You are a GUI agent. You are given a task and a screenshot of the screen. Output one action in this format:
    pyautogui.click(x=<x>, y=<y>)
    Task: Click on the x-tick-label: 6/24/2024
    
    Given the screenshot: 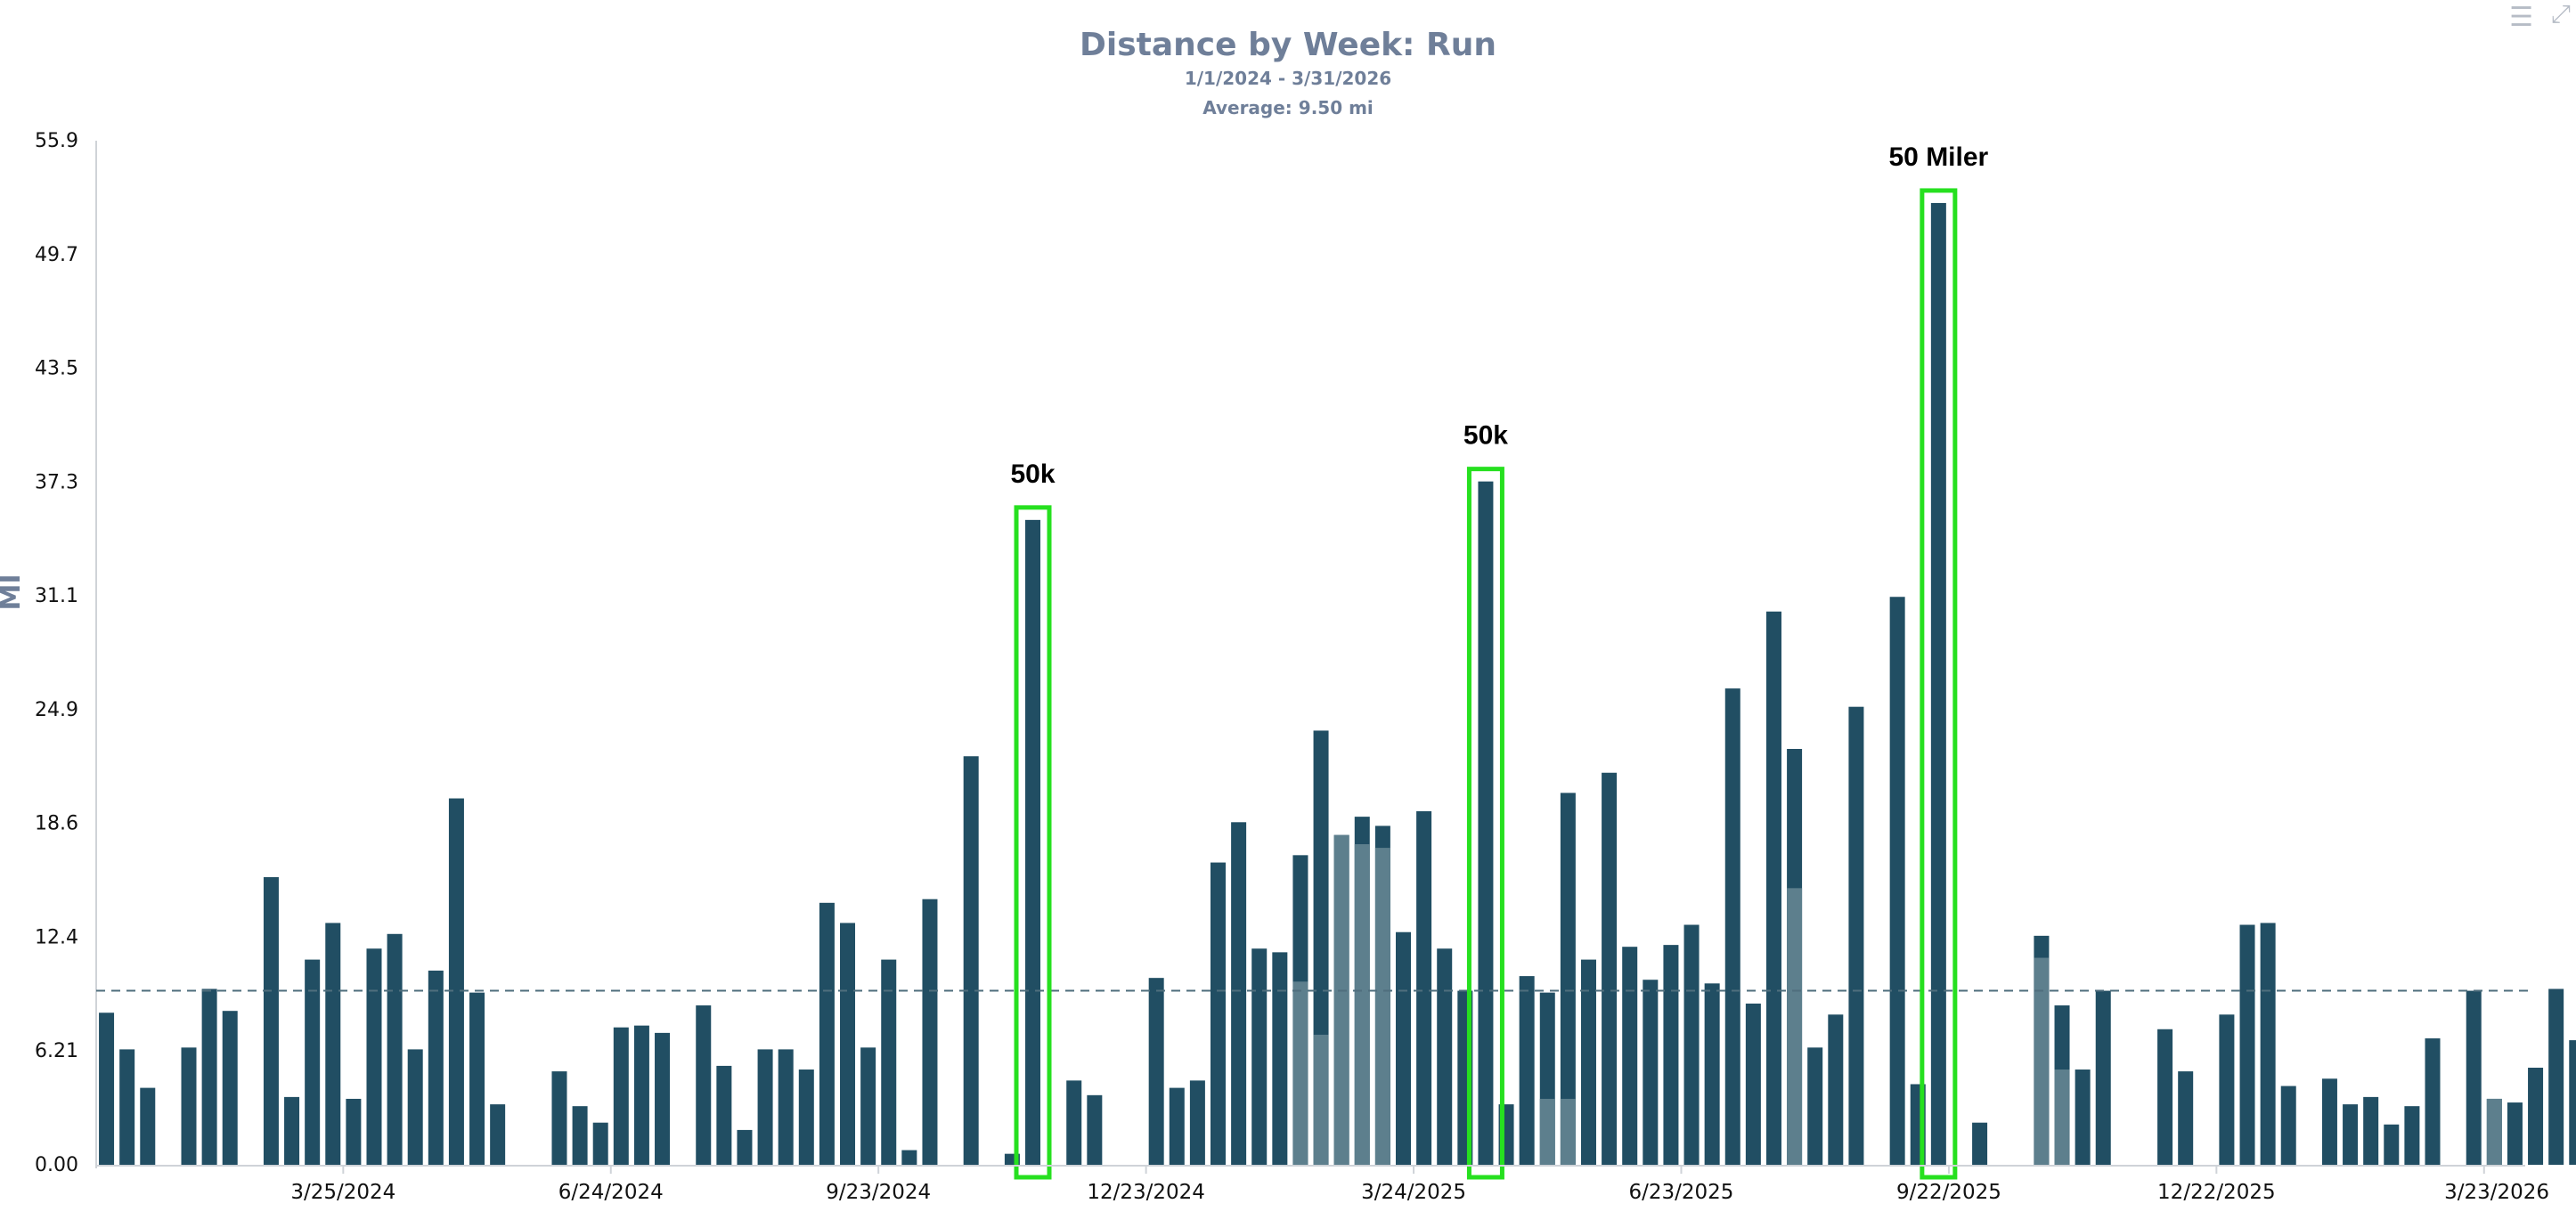 What is the action you would take?
    pyautogui.click(x=611, y=1192)
    